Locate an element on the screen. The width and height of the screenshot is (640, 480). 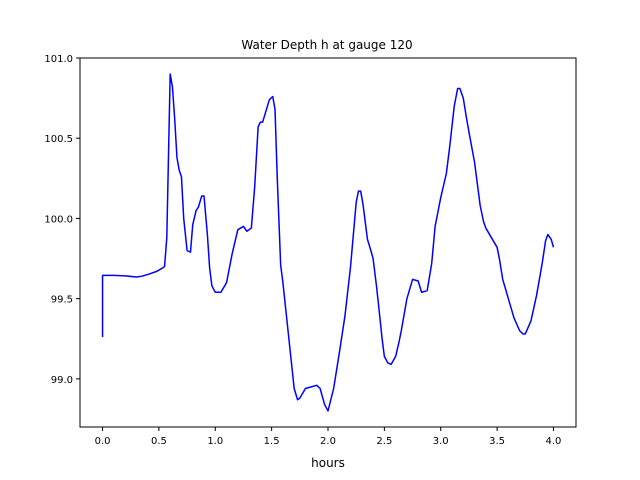
y-tick-label: 100.0 is located at coordinates (58, 219).